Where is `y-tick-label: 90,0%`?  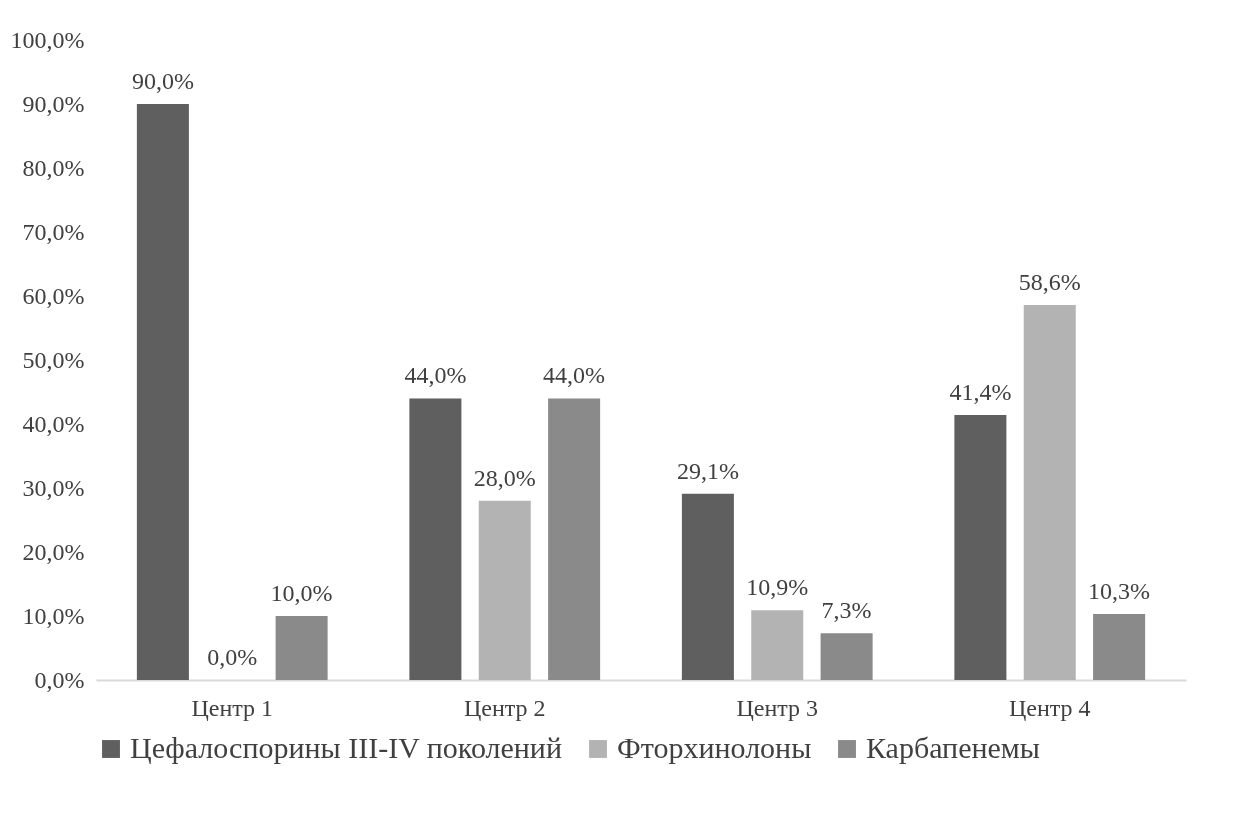
y-tick-label: 90,0% is located at coordinates (53, 103).